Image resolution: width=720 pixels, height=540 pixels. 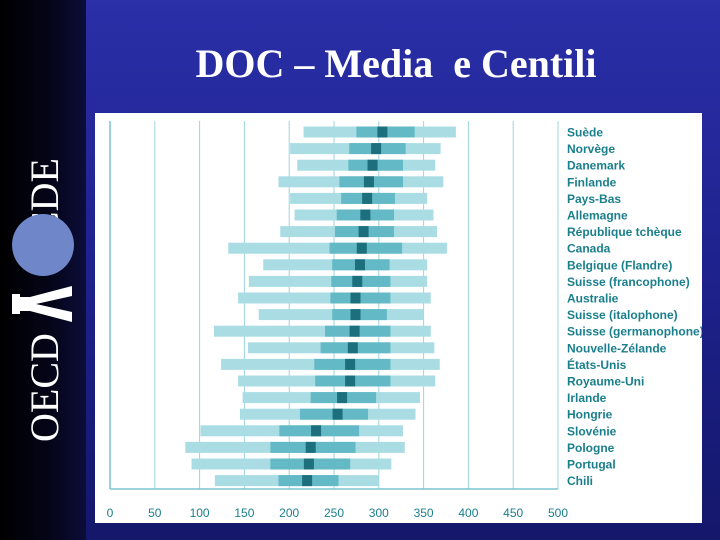 What do you see at coordinates (592, 182) in the screenshot?
I see `category-label: Finlande` at bounding box center [592, 182].